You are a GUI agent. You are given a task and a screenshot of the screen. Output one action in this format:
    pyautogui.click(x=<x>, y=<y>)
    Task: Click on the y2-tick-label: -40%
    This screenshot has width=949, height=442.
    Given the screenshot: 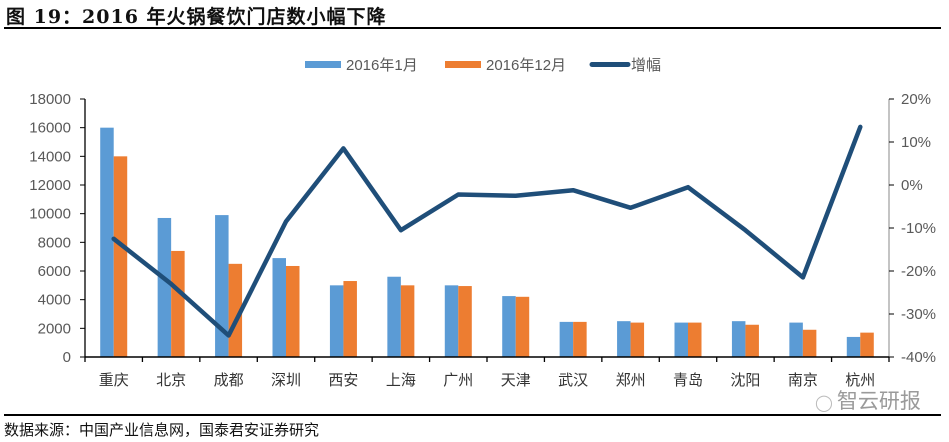 What is the action you would take?
    pyautogui.click(x=918, y=357)
    